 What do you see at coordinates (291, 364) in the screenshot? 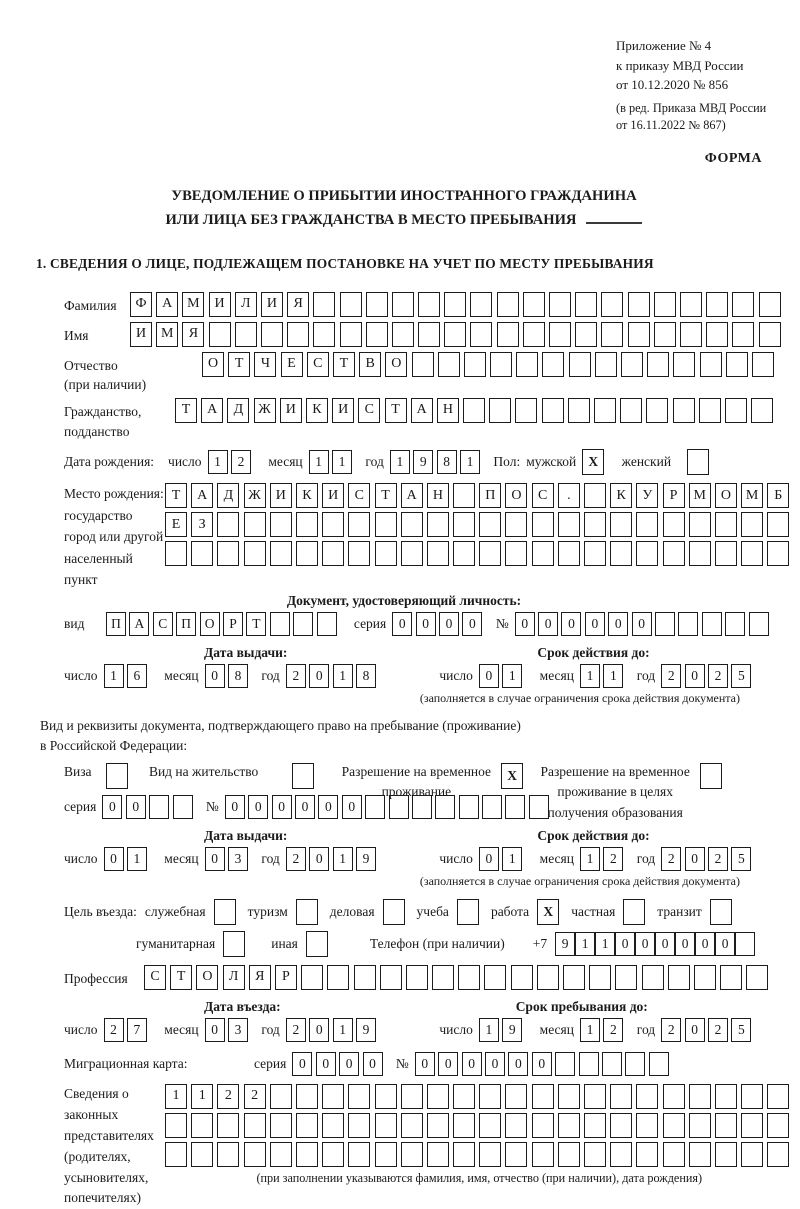
I see `char-cell: Е` at bounding box center [291, 364].